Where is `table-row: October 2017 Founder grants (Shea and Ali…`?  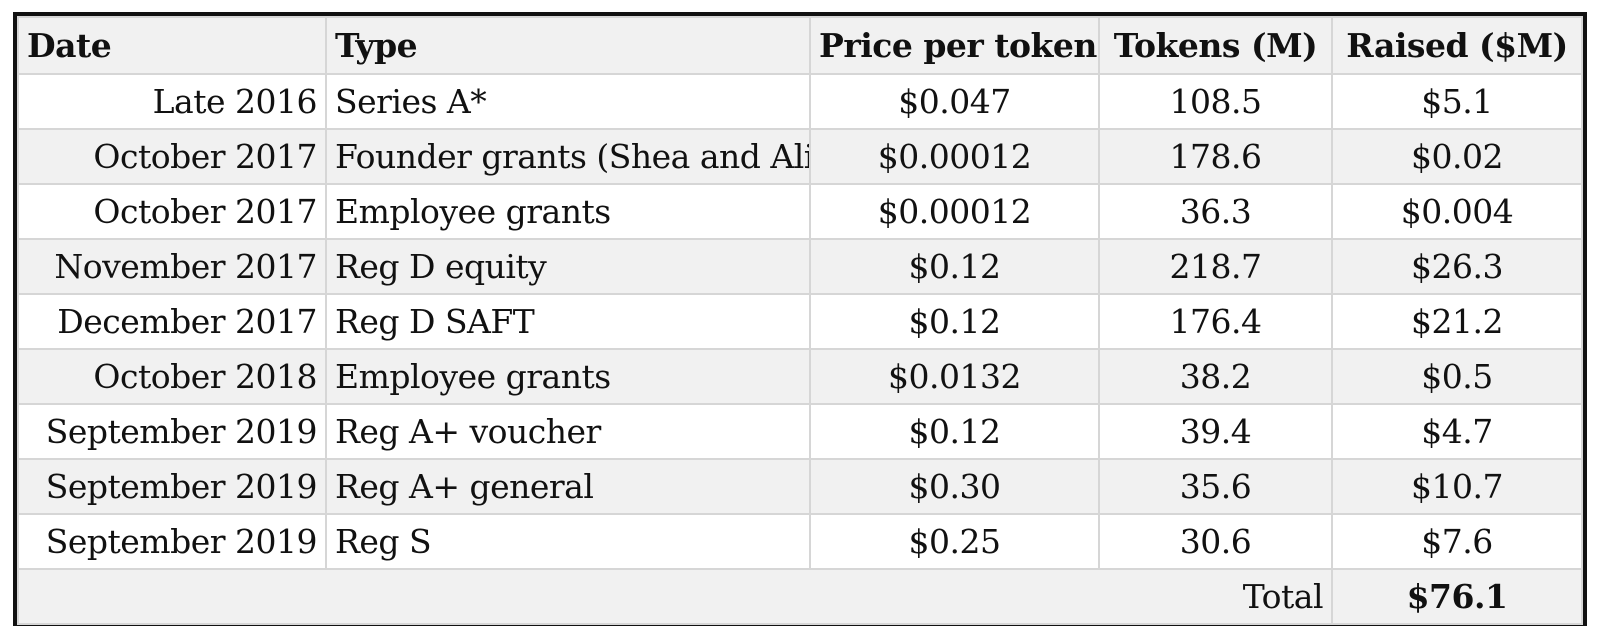 table-row: October 2017 Founder grants (Shea and Ali… is located at coordinates (800, 156).